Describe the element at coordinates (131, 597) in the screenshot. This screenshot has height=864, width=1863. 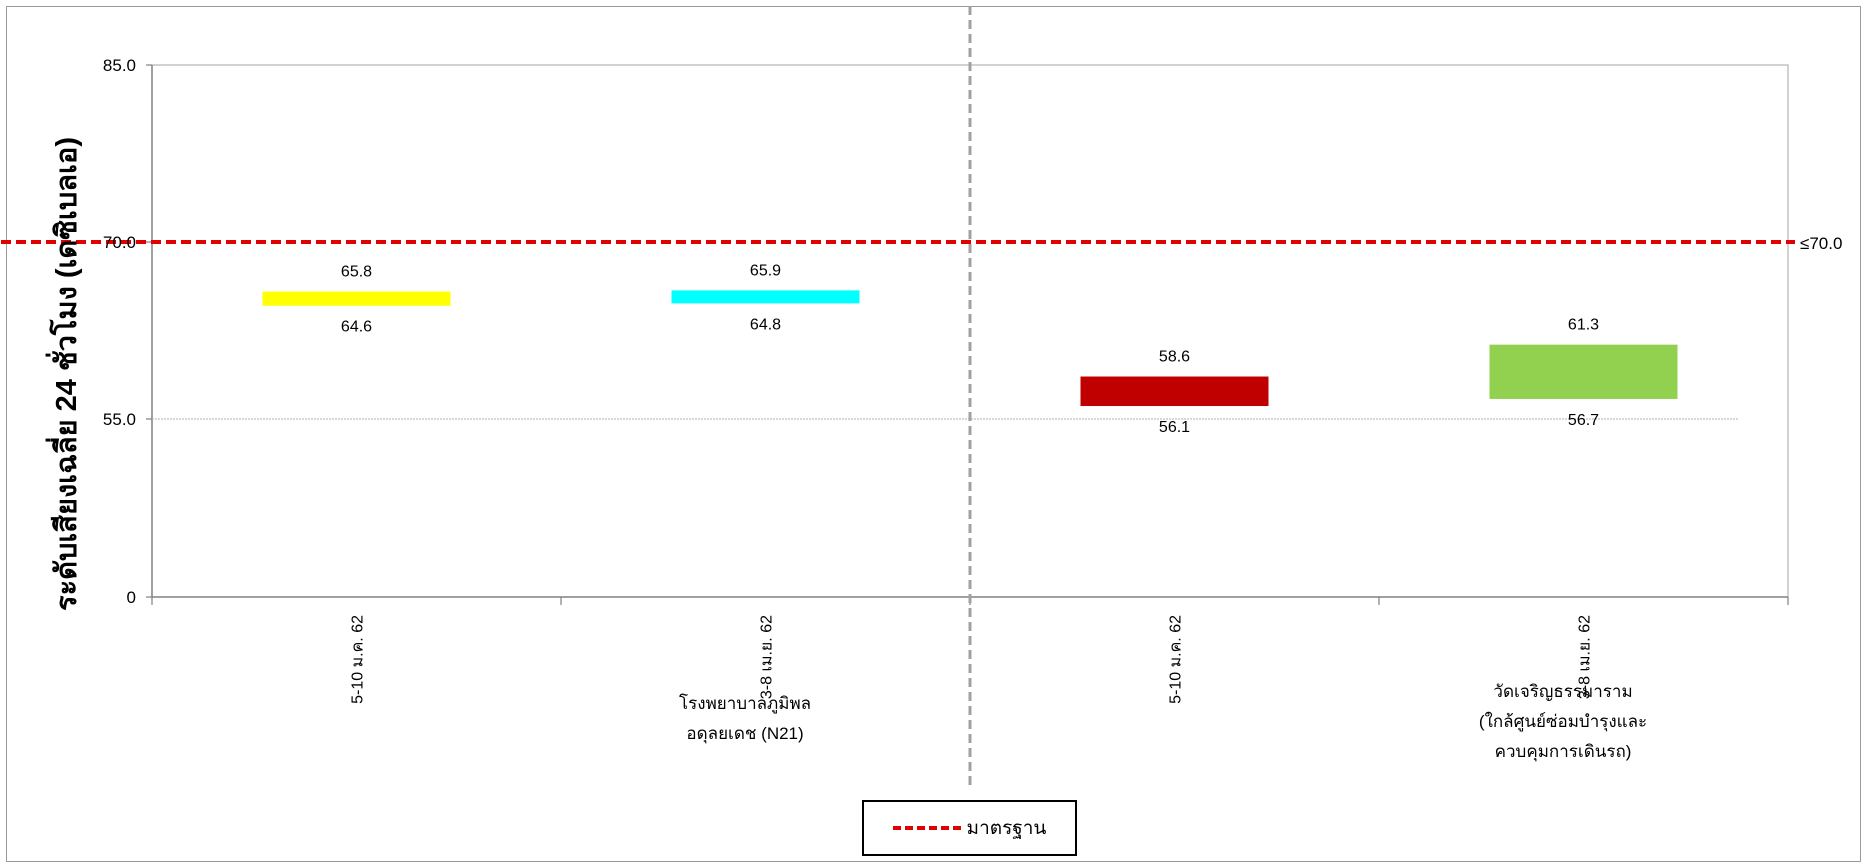
I see `y-tick-label: 0` at that location.